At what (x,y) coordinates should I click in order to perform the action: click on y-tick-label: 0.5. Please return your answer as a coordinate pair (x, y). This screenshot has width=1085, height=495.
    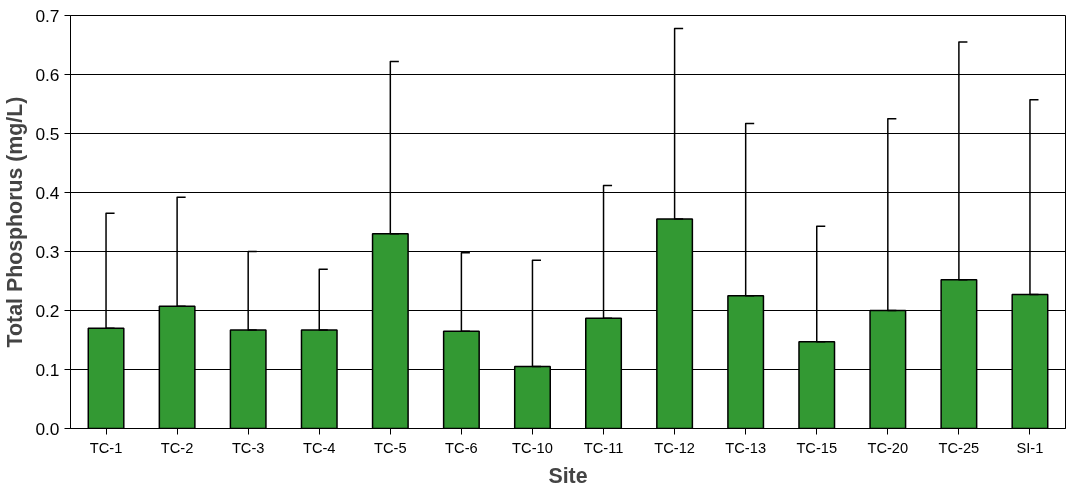
    Looking at the image, I should click on (47, 133).